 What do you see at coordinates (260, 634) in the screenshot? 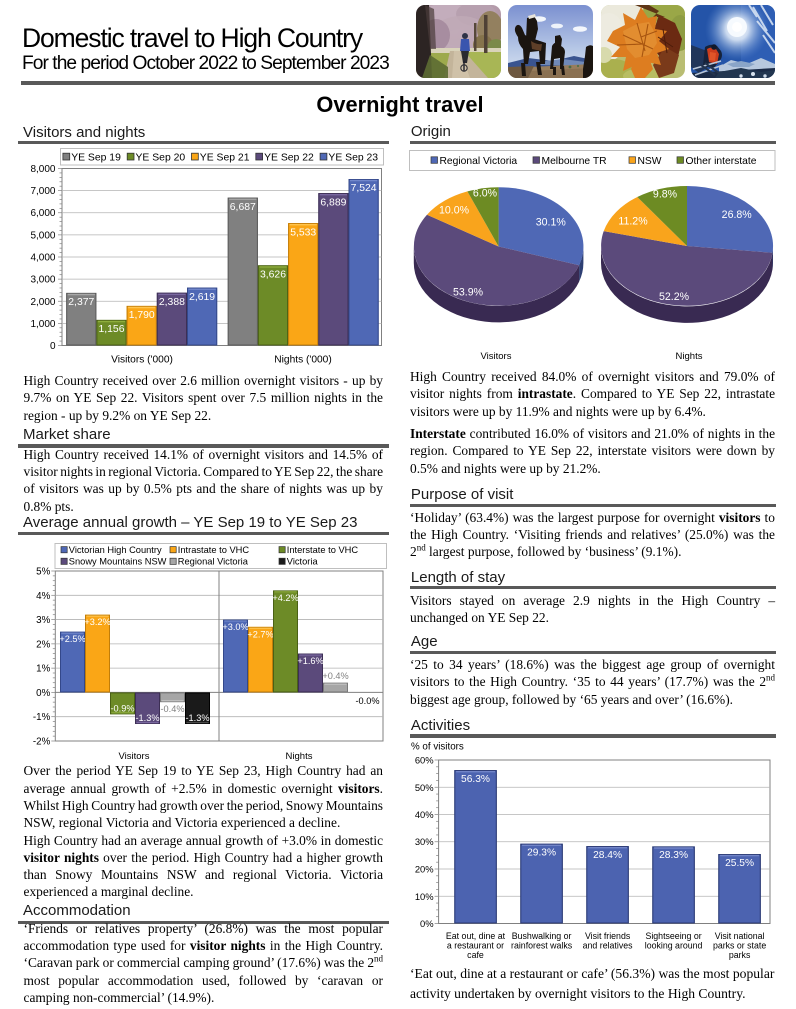
I see `svg-text: +2.7%` at bounding box center [260, 634].